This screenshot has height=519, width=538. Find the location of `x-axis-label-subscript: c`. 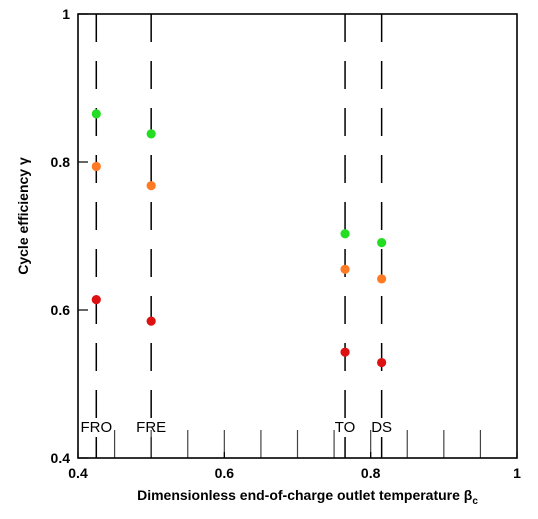

x-axis-label-subscript: c is located at coordinates (475, 501).